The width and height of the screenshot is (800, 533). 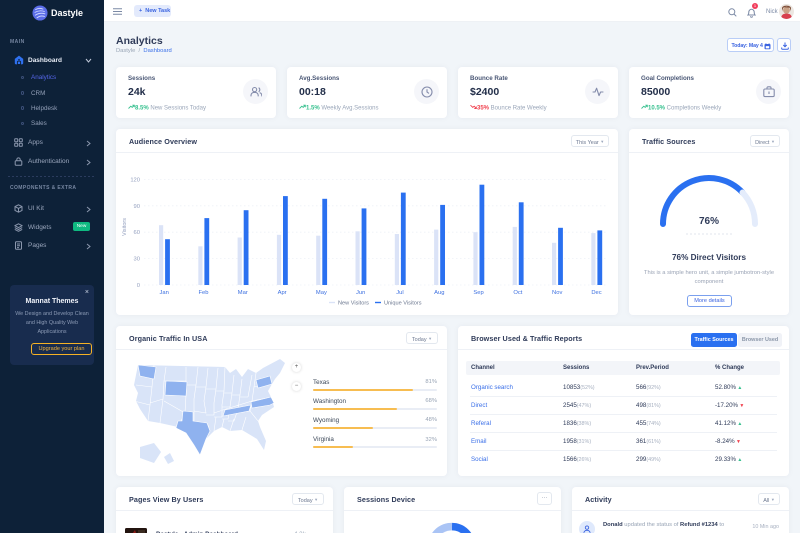 What do you see at coordinates (137, 233) in the screenshot?
I see `svg-text: 60` at bounding box center [137, 233].